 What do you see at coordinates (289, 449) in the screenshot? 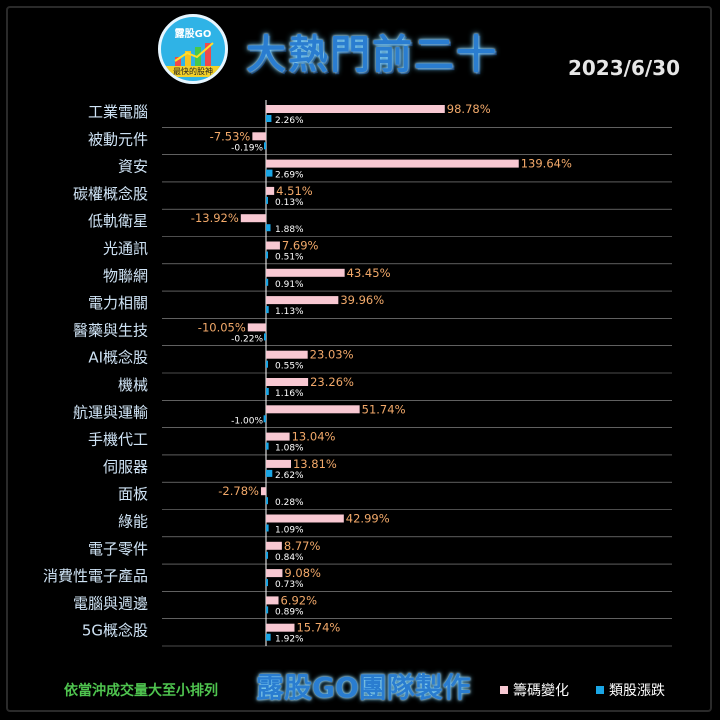
I see `sector-change-label: 1.08%` at bounding box center [289, 449].